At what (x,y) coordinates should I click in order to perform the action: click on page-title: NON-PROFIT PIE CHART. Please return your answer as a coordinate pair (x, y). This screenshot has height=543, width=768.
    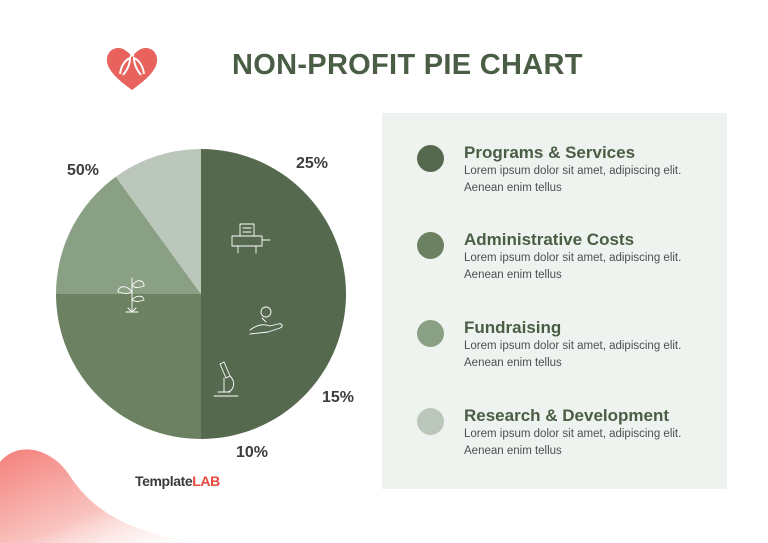
    Looking at the image, I should click on (407, 65).